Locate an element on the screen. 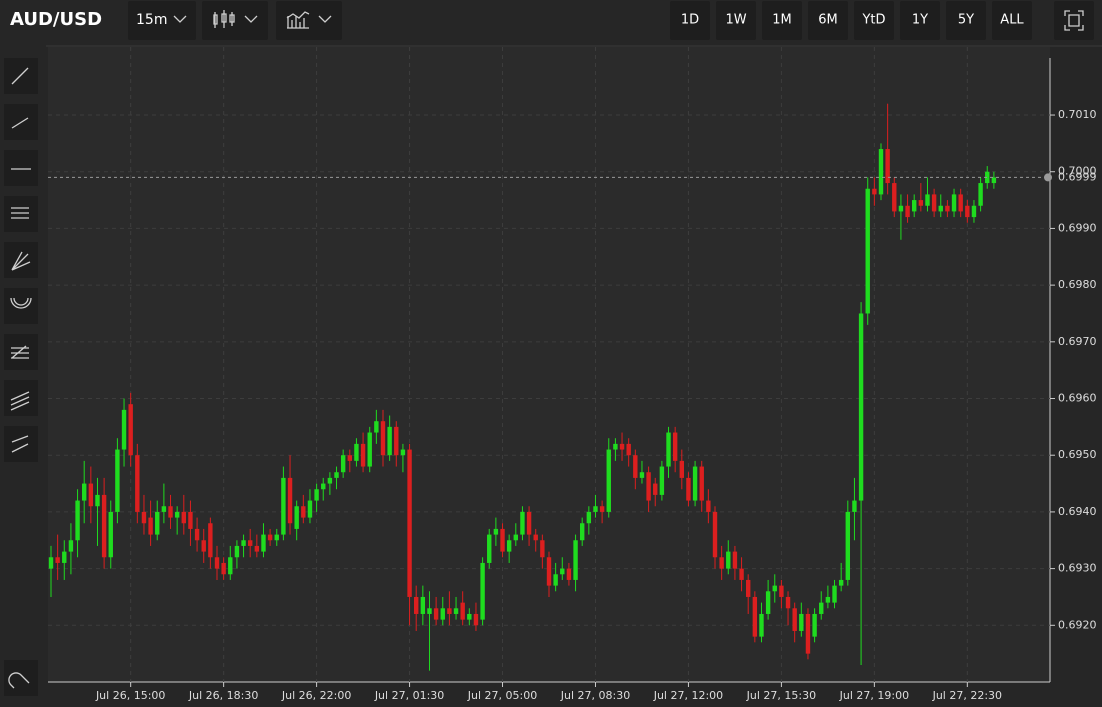 This screenshot has width=1102, height=707. chart-type-select is located at coordinates (235, 20).